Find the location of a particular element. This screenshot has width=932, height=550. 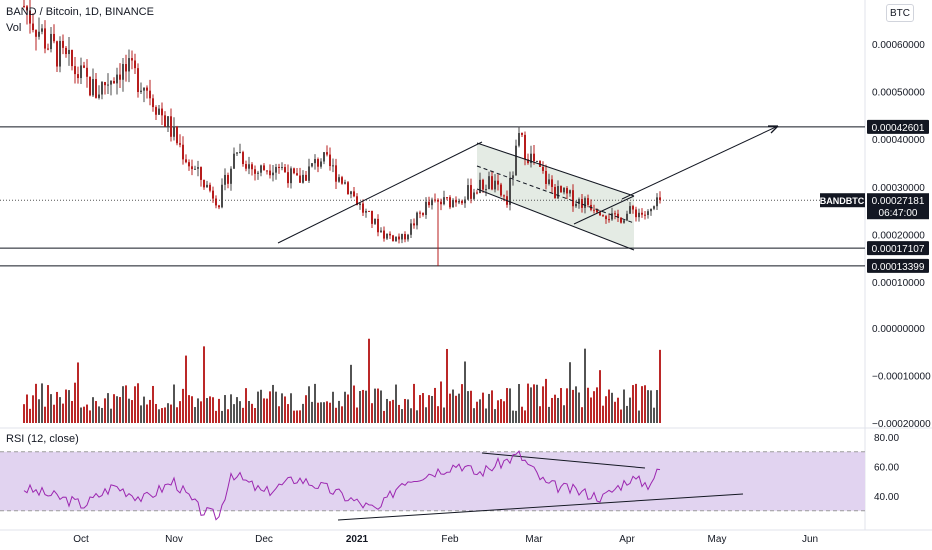

last-price-tag-bg is located at coordinates (898, 206).